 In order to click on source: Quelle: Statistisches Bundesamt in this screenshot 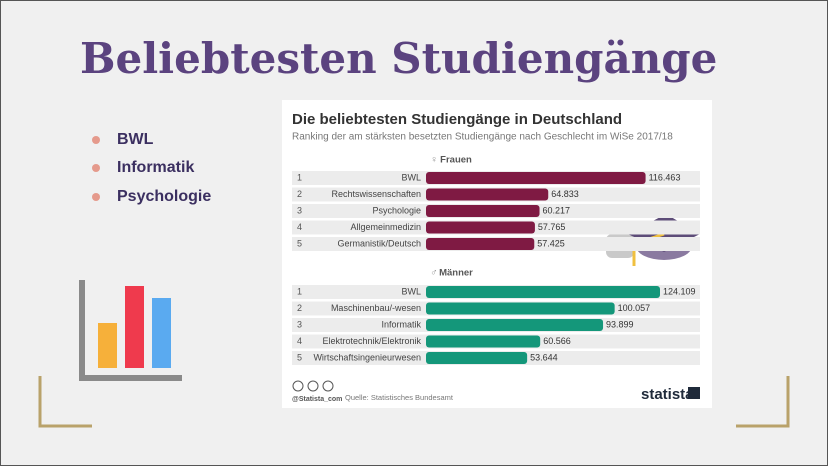, I will do `click(399, 397)`.